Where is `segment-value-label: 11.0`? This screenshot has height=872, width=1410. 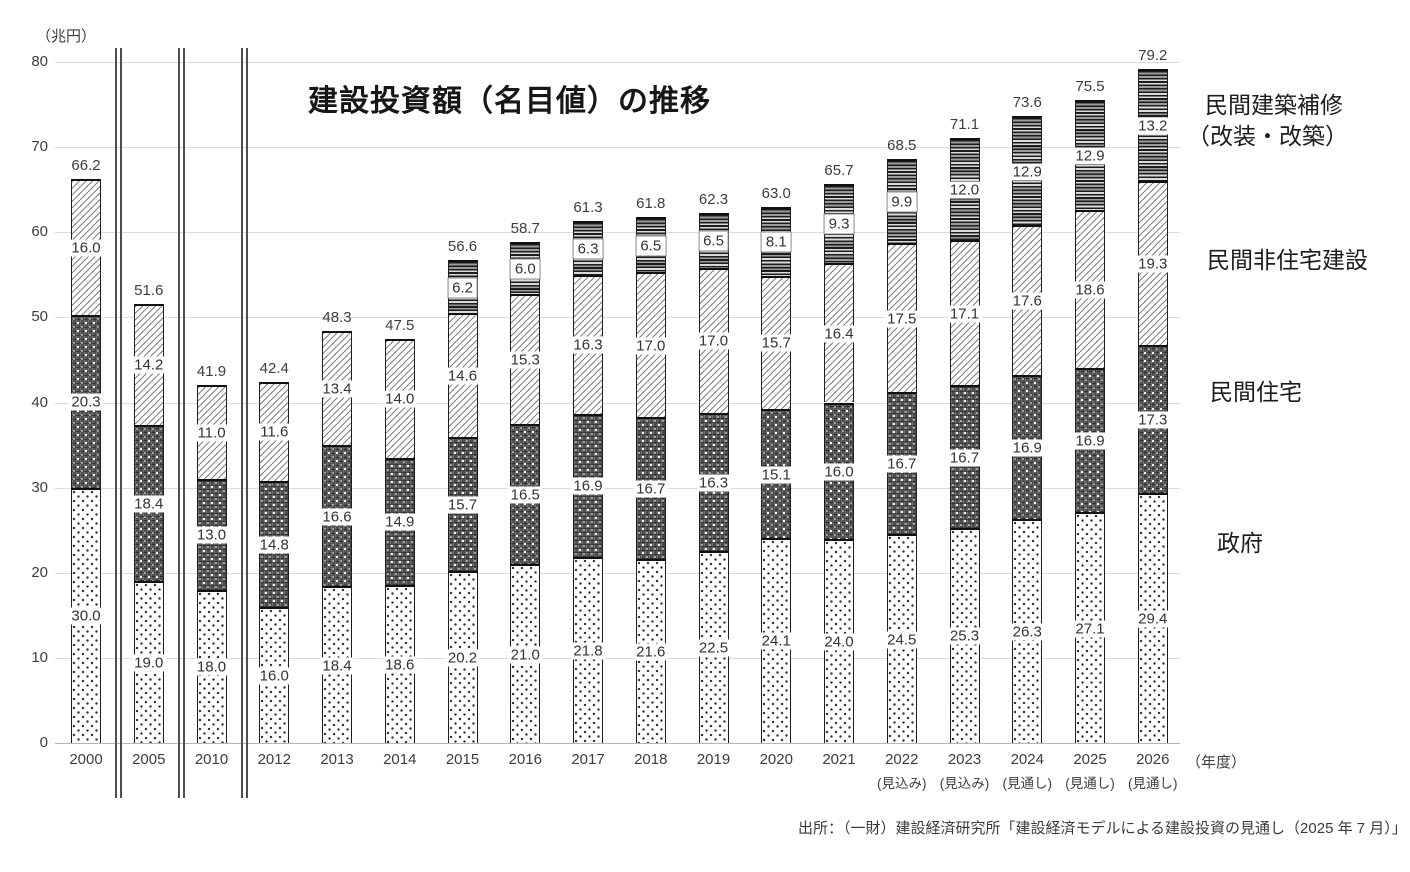
segment-value-label: 11.0 is located at coordinates (211, 433).